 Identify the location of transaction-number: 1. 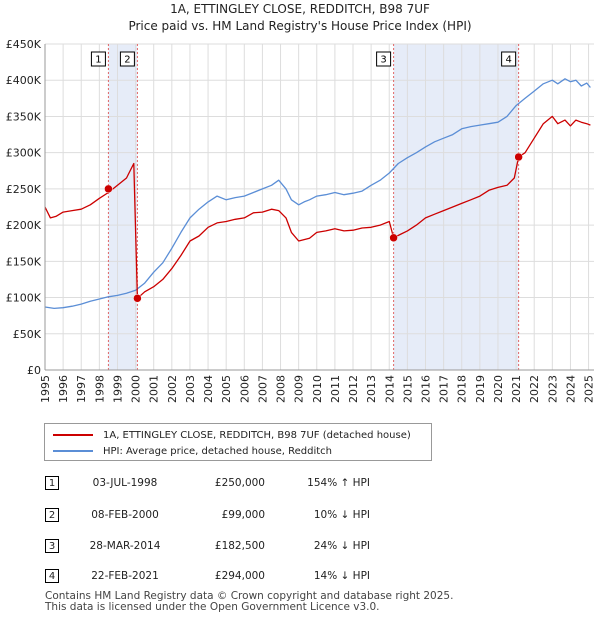
(98, 60).